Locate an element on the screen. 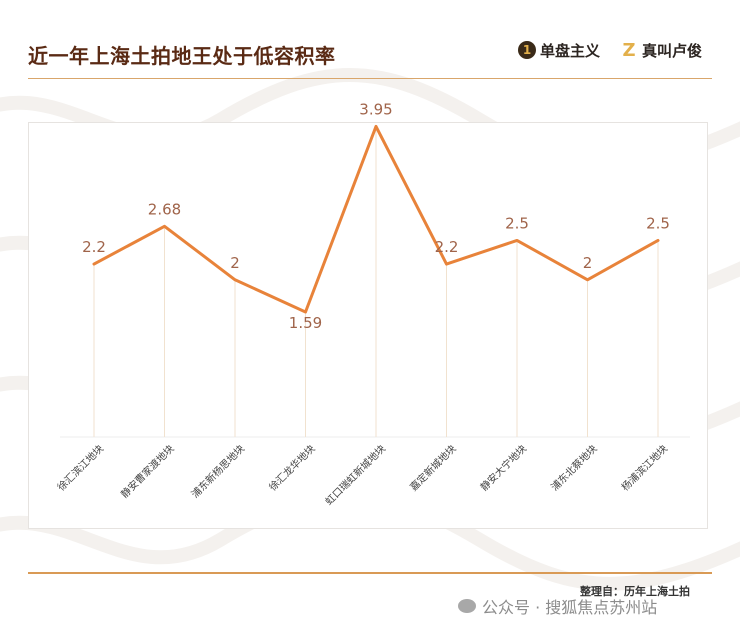  brand-logo-icon: Z is located at coordinates (629, 50).